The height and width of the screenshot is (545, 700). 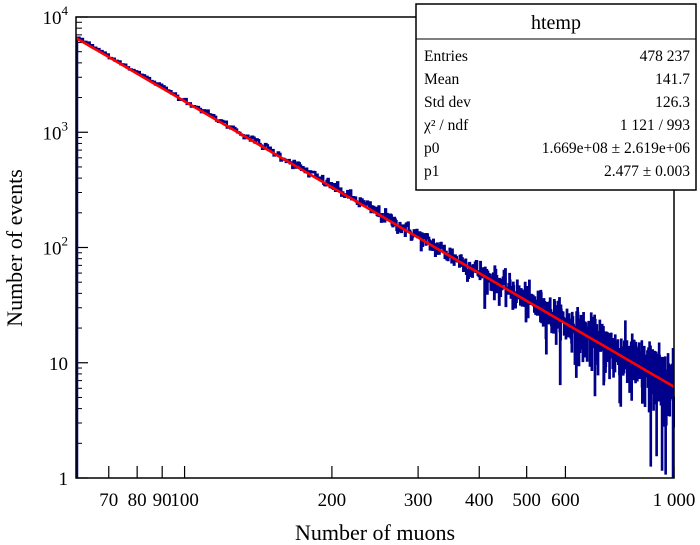 What do you see at coordinates (137, 500) in the screenshot?
I see `x-tick-label: 80` at bounding box center [137, 500].